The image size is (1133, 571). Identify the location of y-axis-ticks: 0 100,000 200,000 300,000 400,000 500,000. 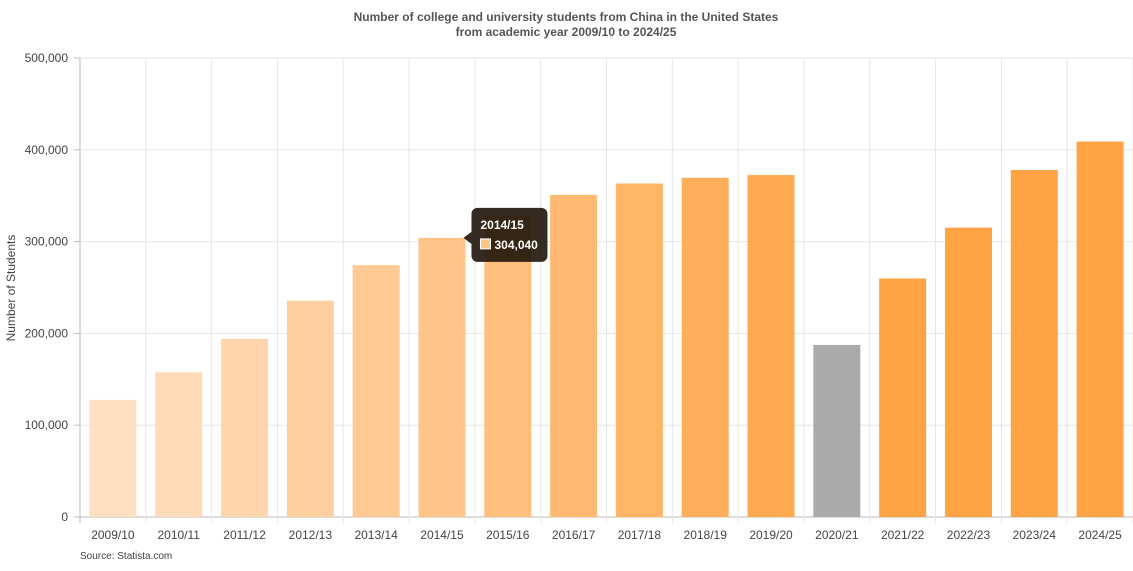
(47, 287).